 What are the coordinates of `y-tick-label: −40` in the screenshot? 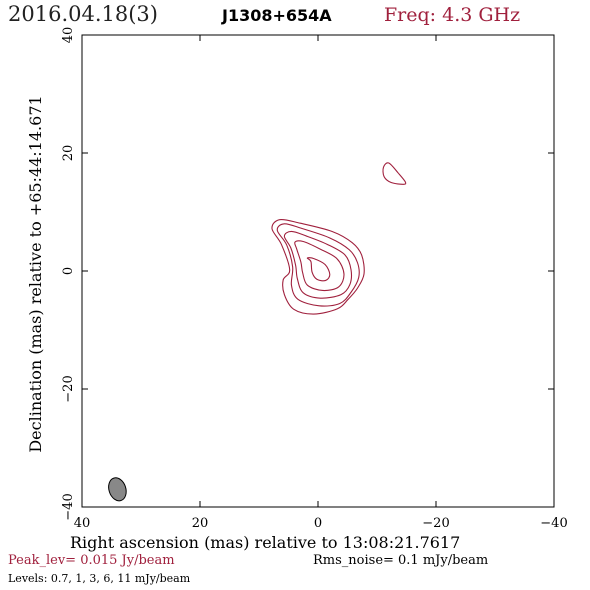 It's located at (68, 506).